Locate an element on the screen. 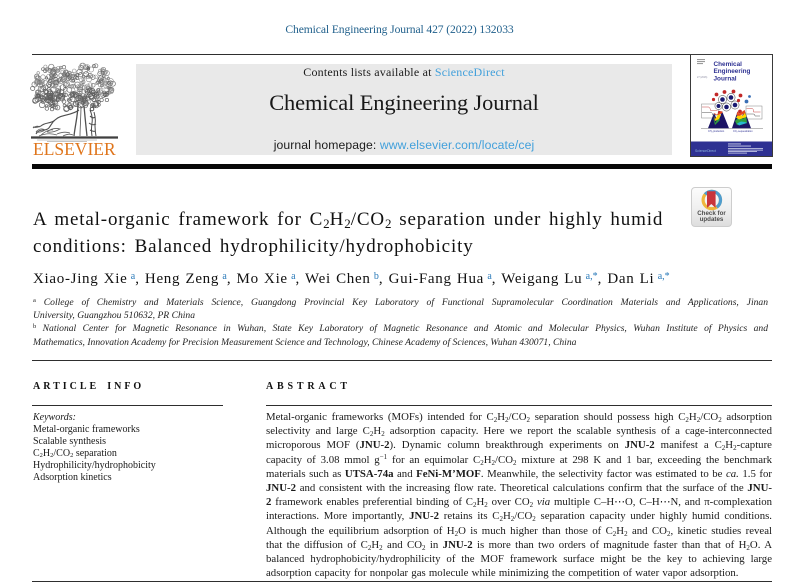 This screenshot has width=799, height=588. svg-text: Chemical is located at coordinates (728, 64).